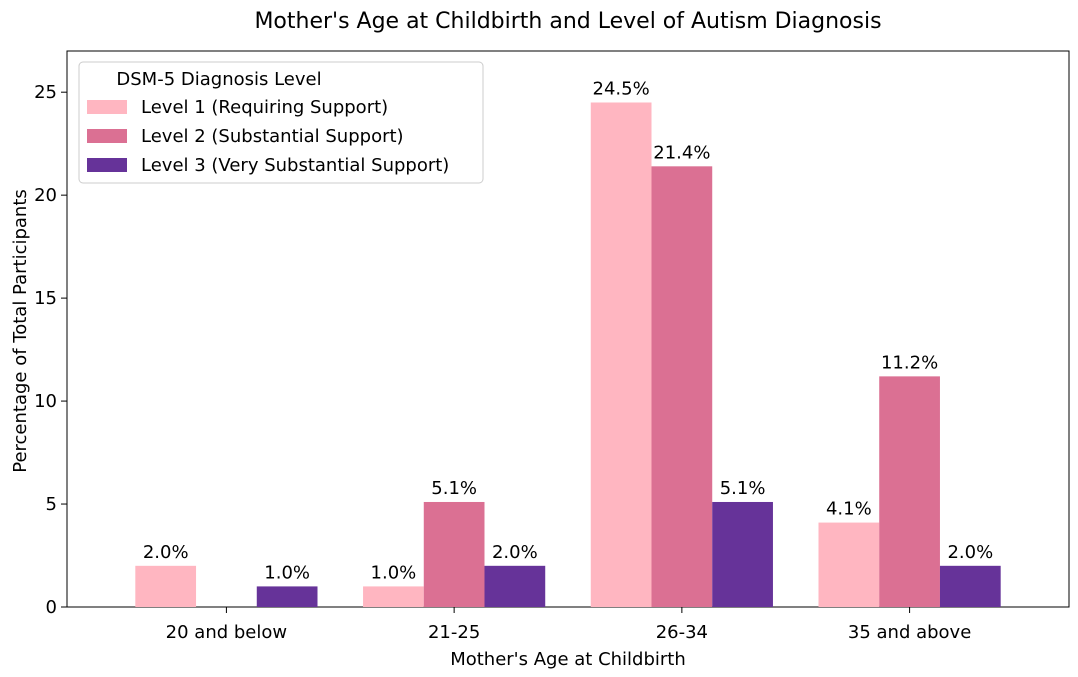  I want to click on y-tick-label: 5, so click(51, 504).